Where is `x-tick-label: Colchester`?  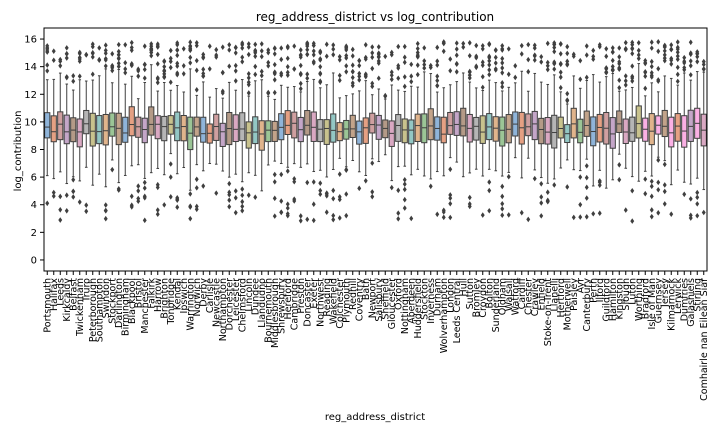
x-tick-label: Colchester is located at coordinates (340, 303).